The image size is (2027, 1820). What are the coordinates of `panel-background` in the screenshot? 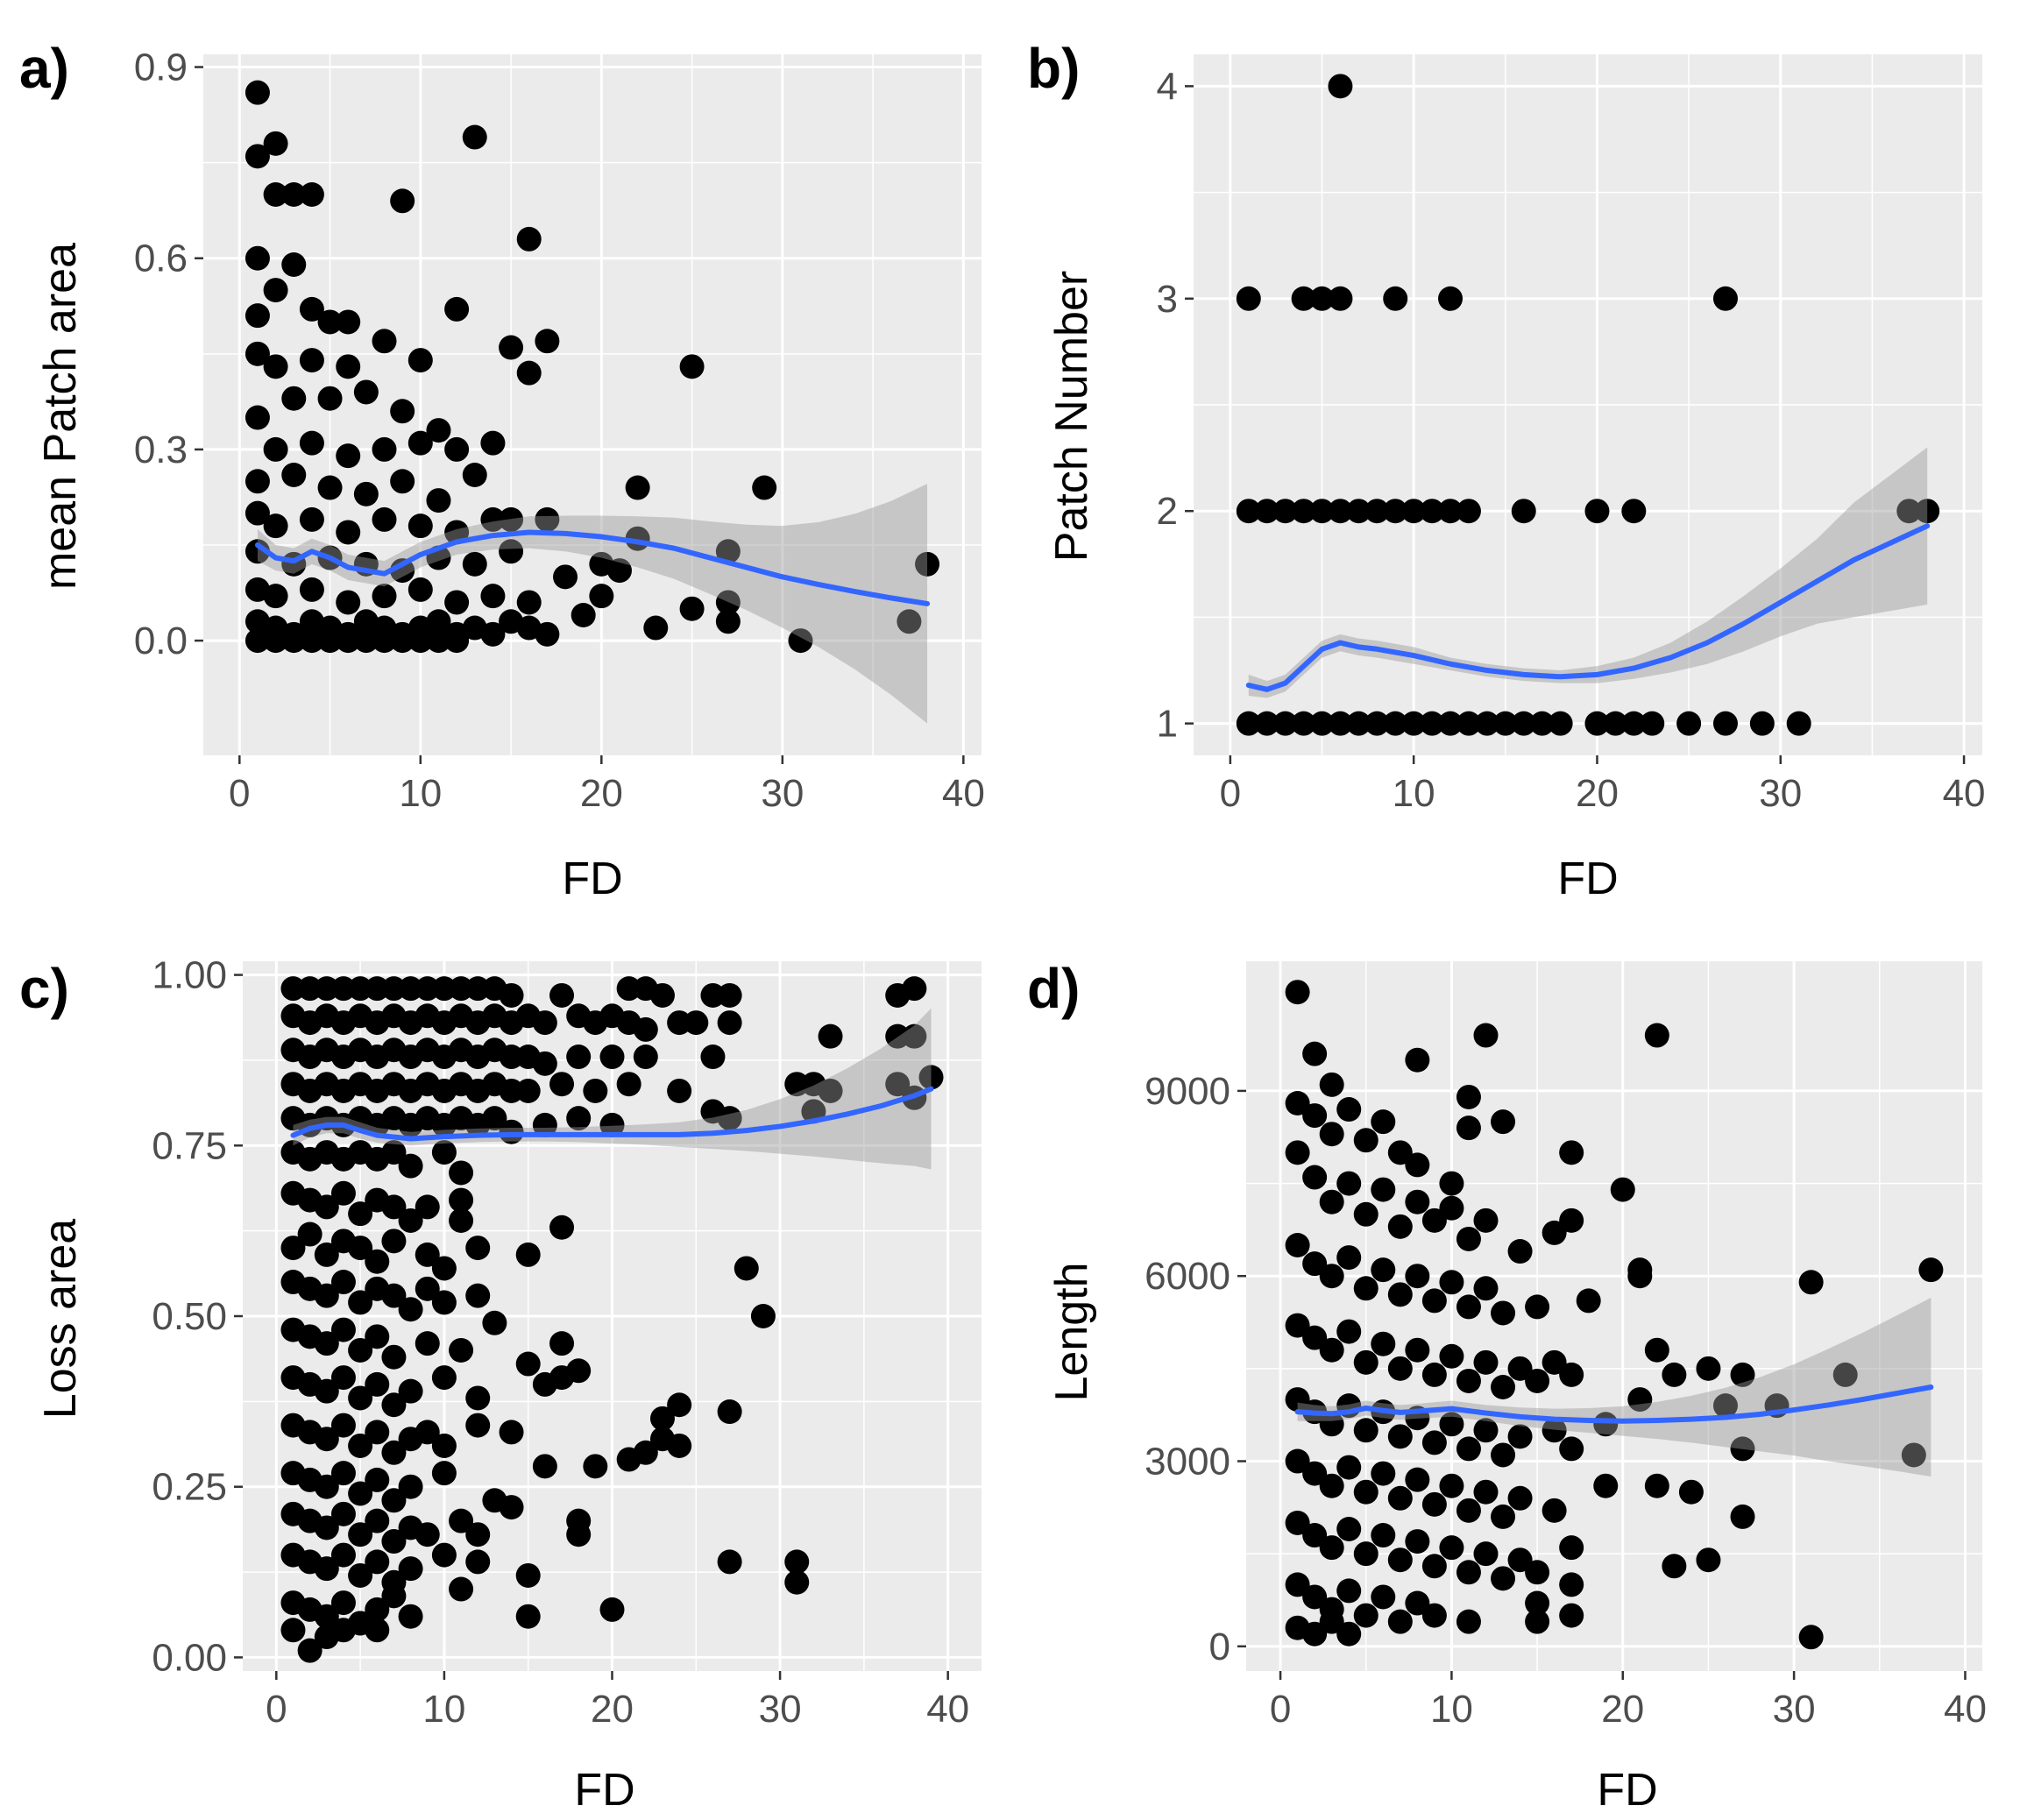 It's located at (1614, 1316).